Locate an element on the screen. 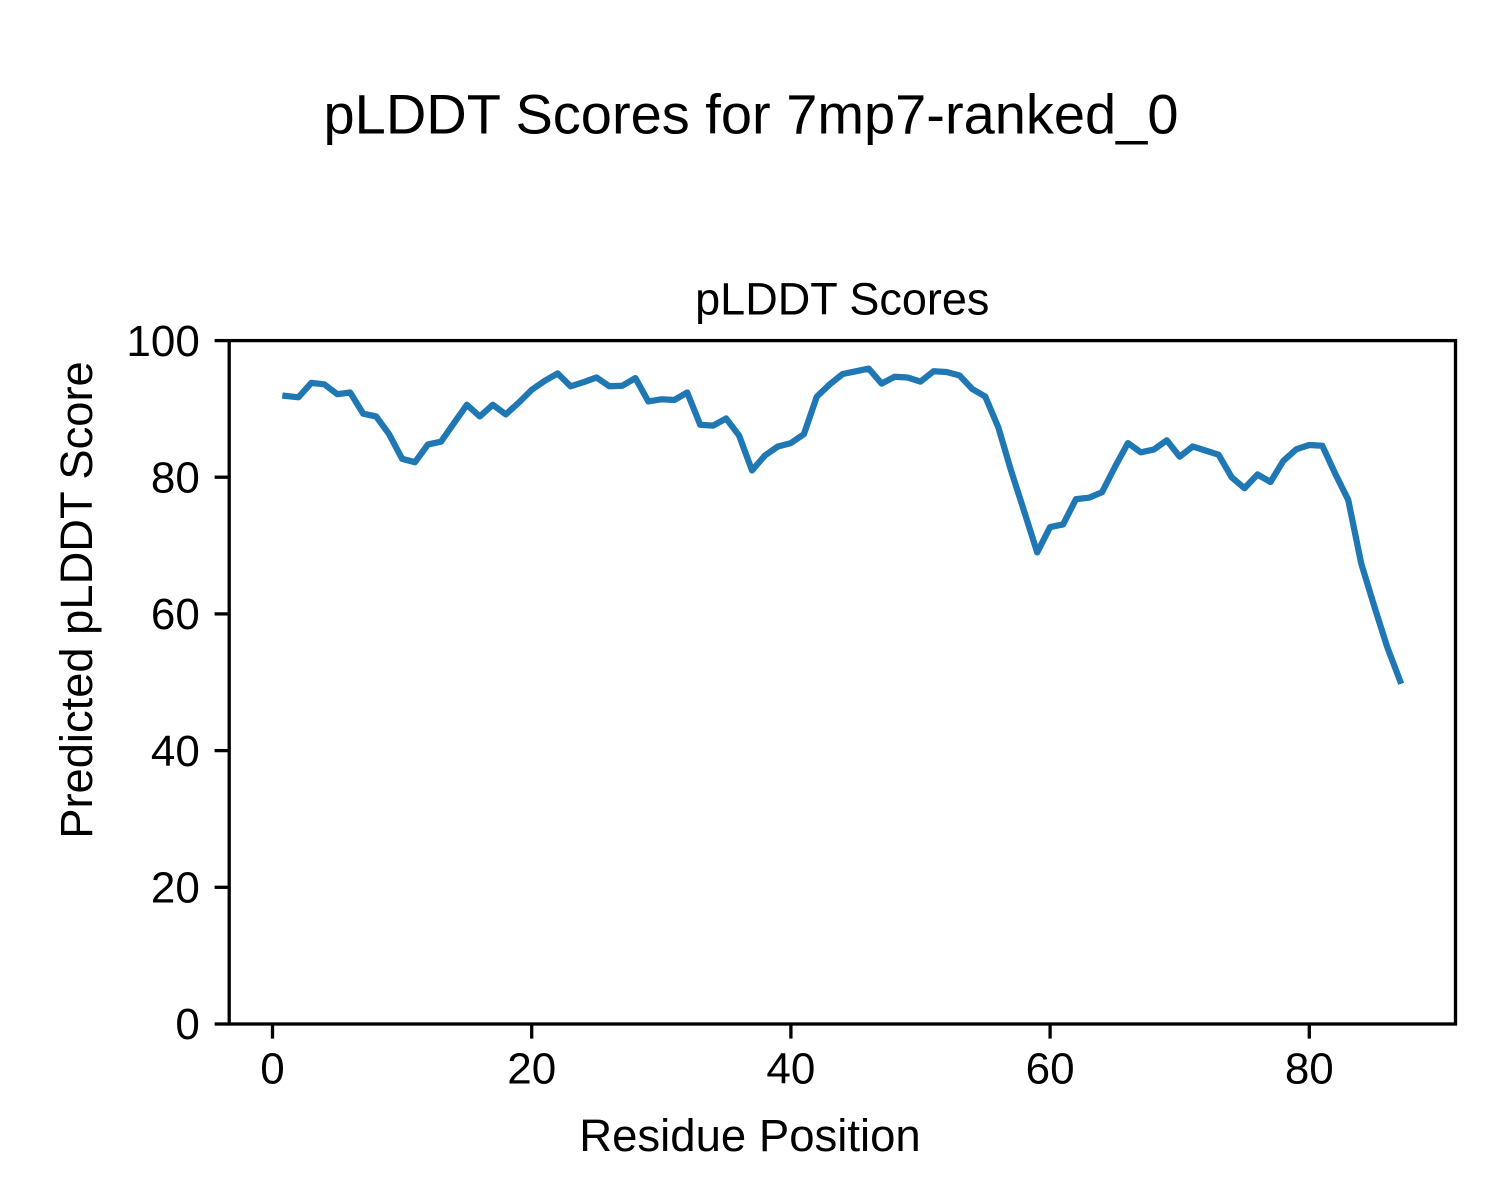 This screenshot has height=1200, width=1500. svg-text: pLDDT Scores is located at coordinates (842, 298).